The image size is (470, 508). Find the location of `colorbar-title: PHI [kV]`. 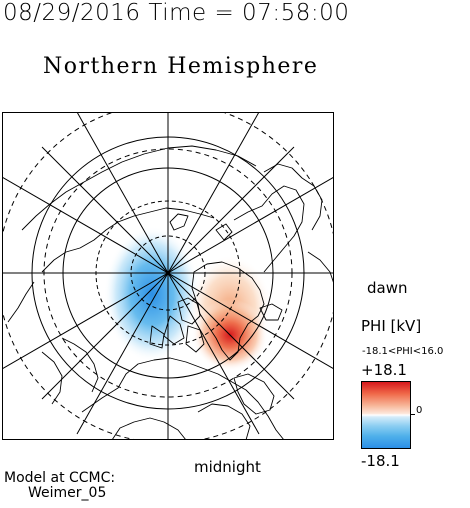

colorbar-title: PHI [kV] is located at coordinates (391, 326).